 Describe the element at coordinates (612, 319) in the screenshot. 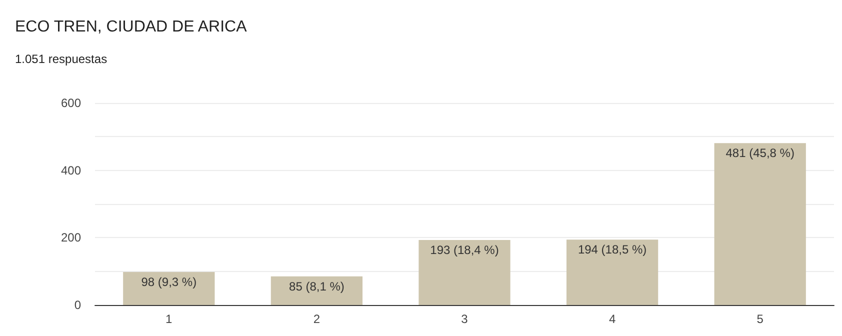

I see `x-tick-label: 4` at that location.